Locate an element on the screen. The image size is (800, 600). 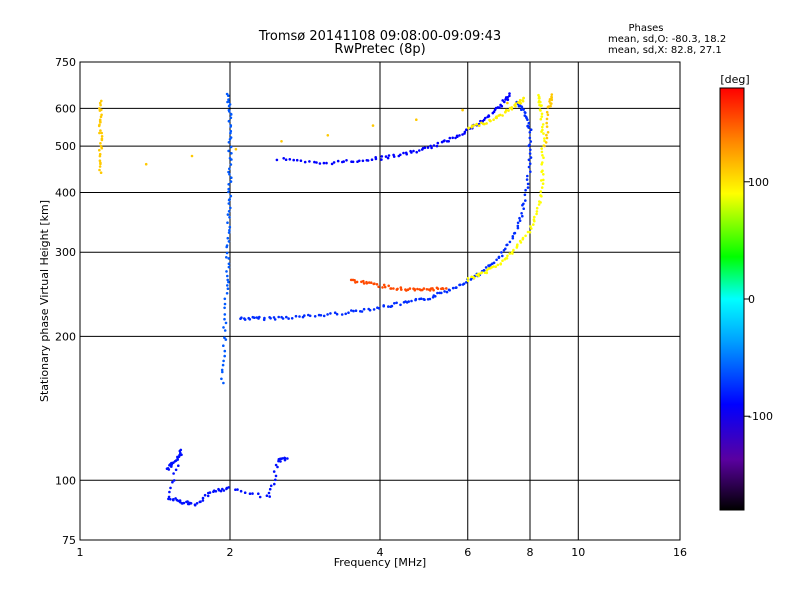
chart-title-line1: Tromsø 20141108 09:08:00-09:09:43 is located at coordinates (379, 36).